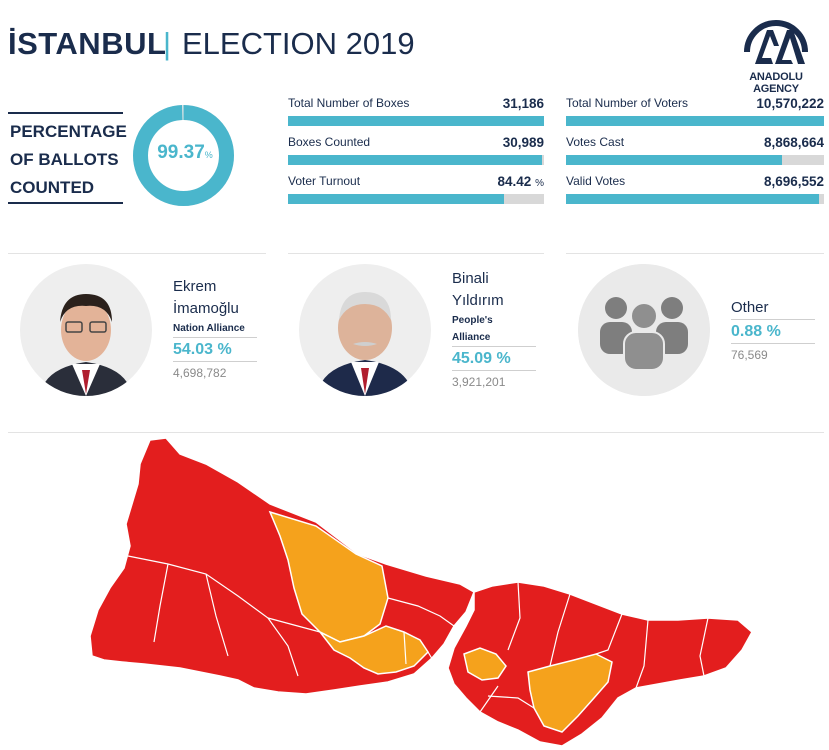 This screenshot has width=829, height=750. What do you see at coordinates (472, 329) in the screenshot?
I see `candidate-alliance: People's Alliance` at bounding box center [472, 329].